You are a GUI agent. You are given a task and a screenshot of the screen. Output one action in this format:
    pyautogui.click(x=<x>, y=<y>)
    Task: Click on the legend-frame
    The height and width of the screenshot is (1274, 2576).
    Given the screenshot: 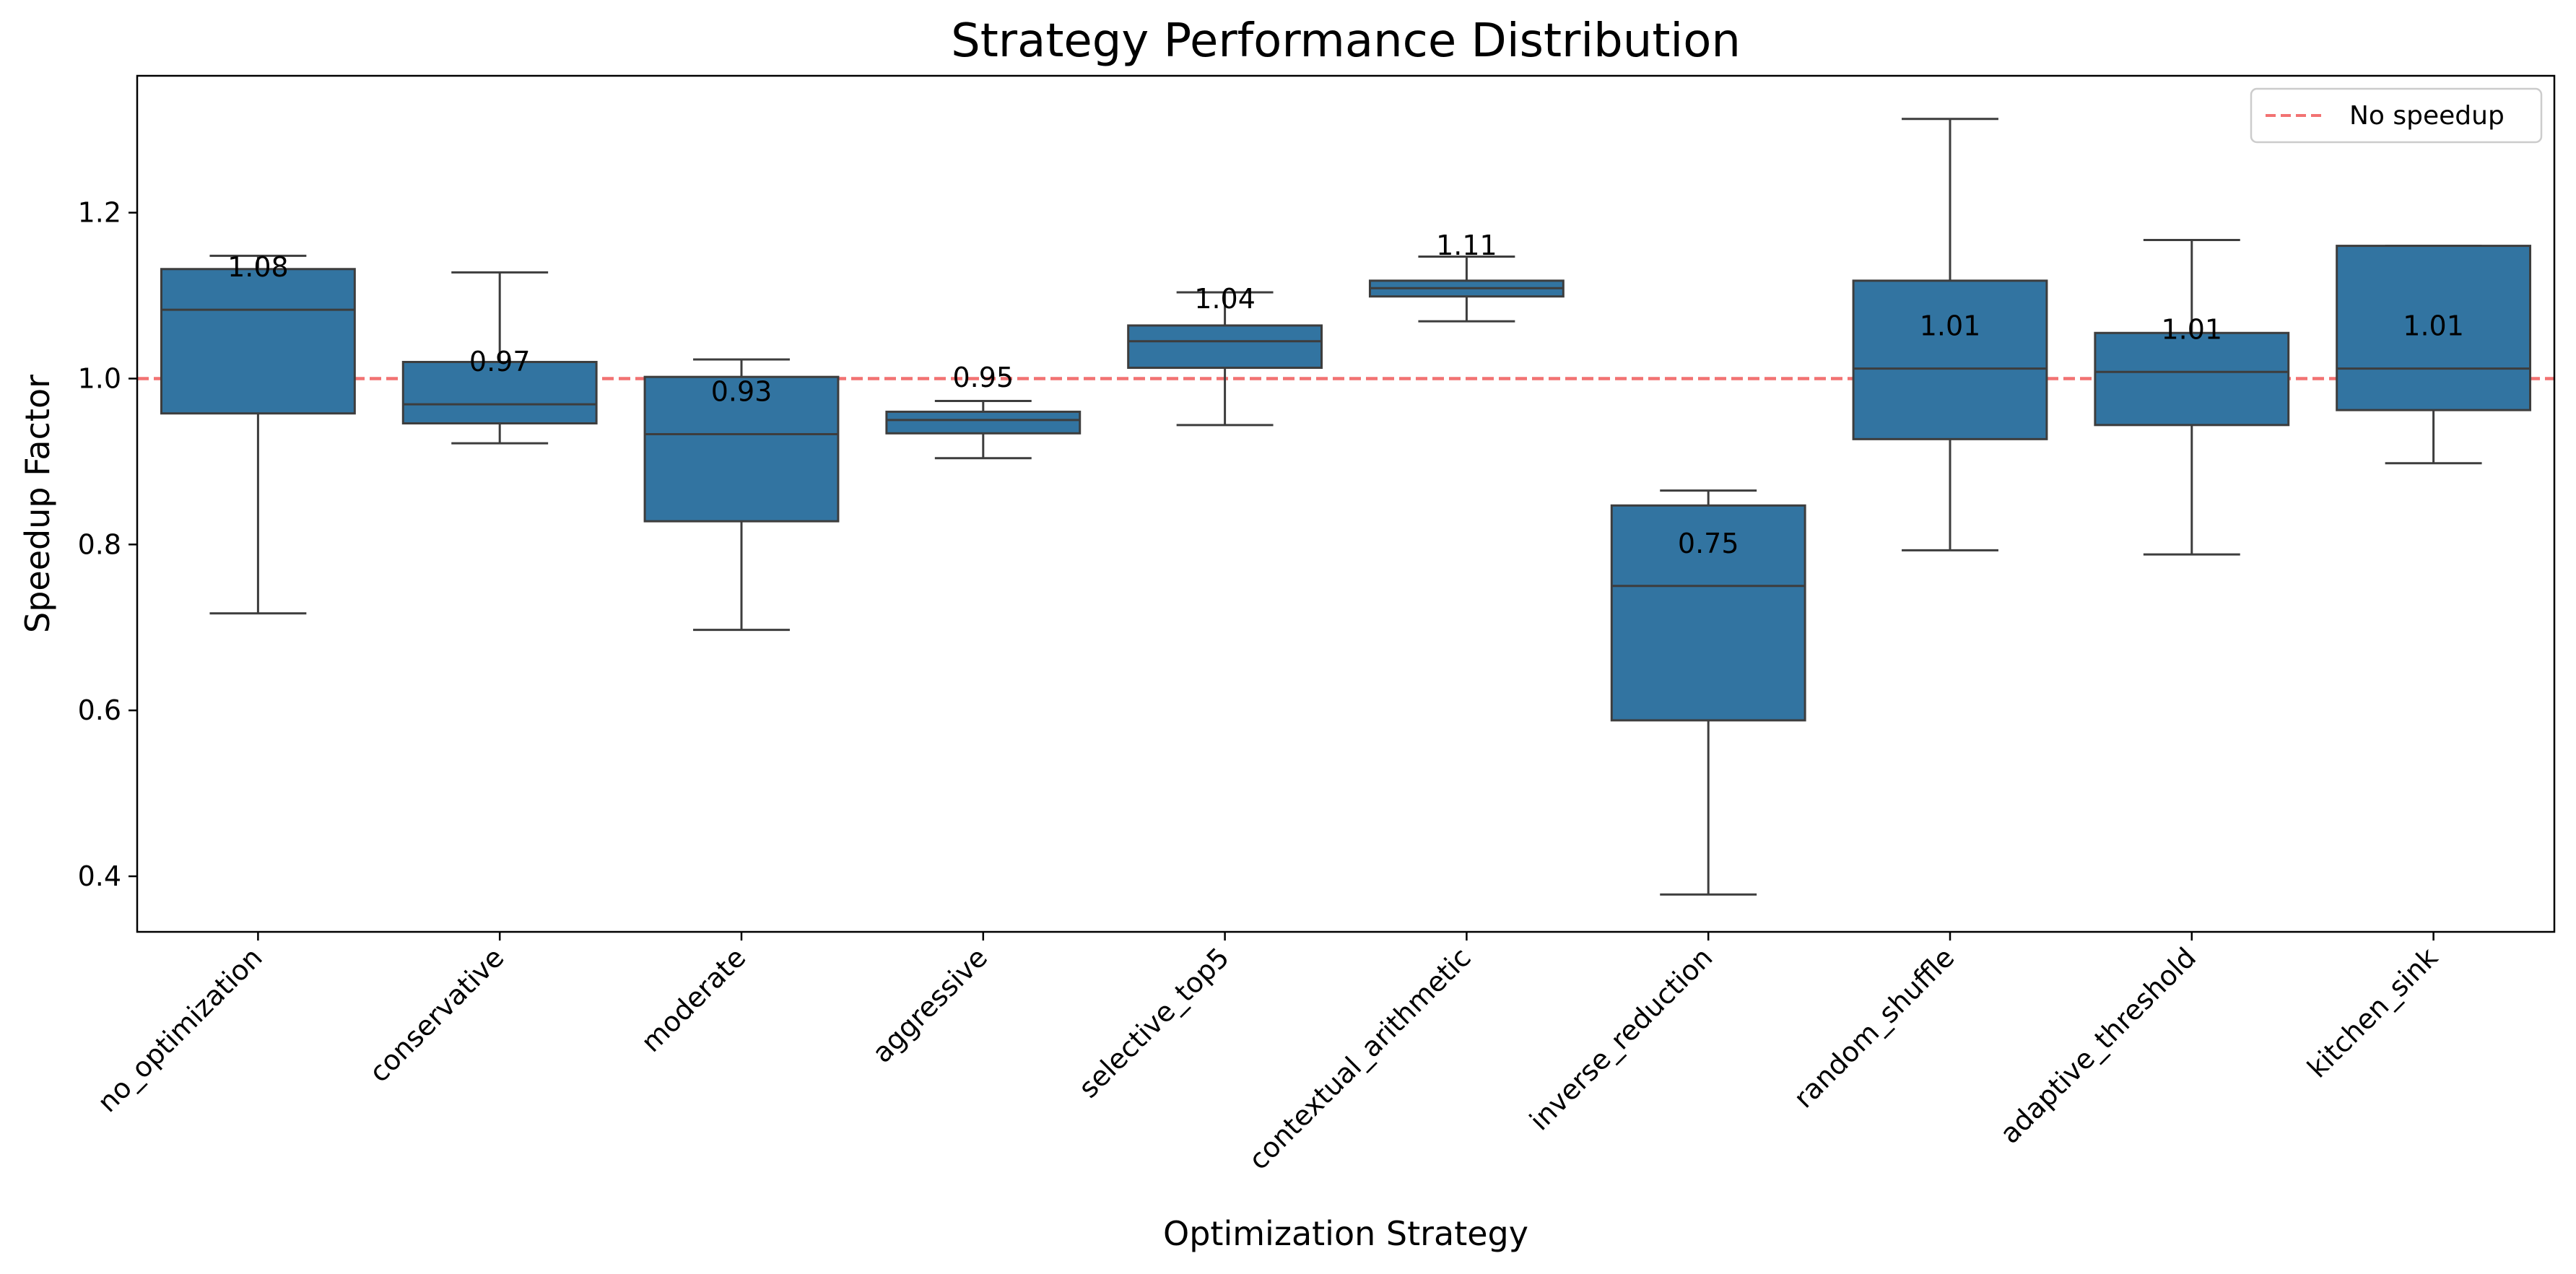 What is the action you would take?
    pyautogui.click(x=2396, y=115)
    